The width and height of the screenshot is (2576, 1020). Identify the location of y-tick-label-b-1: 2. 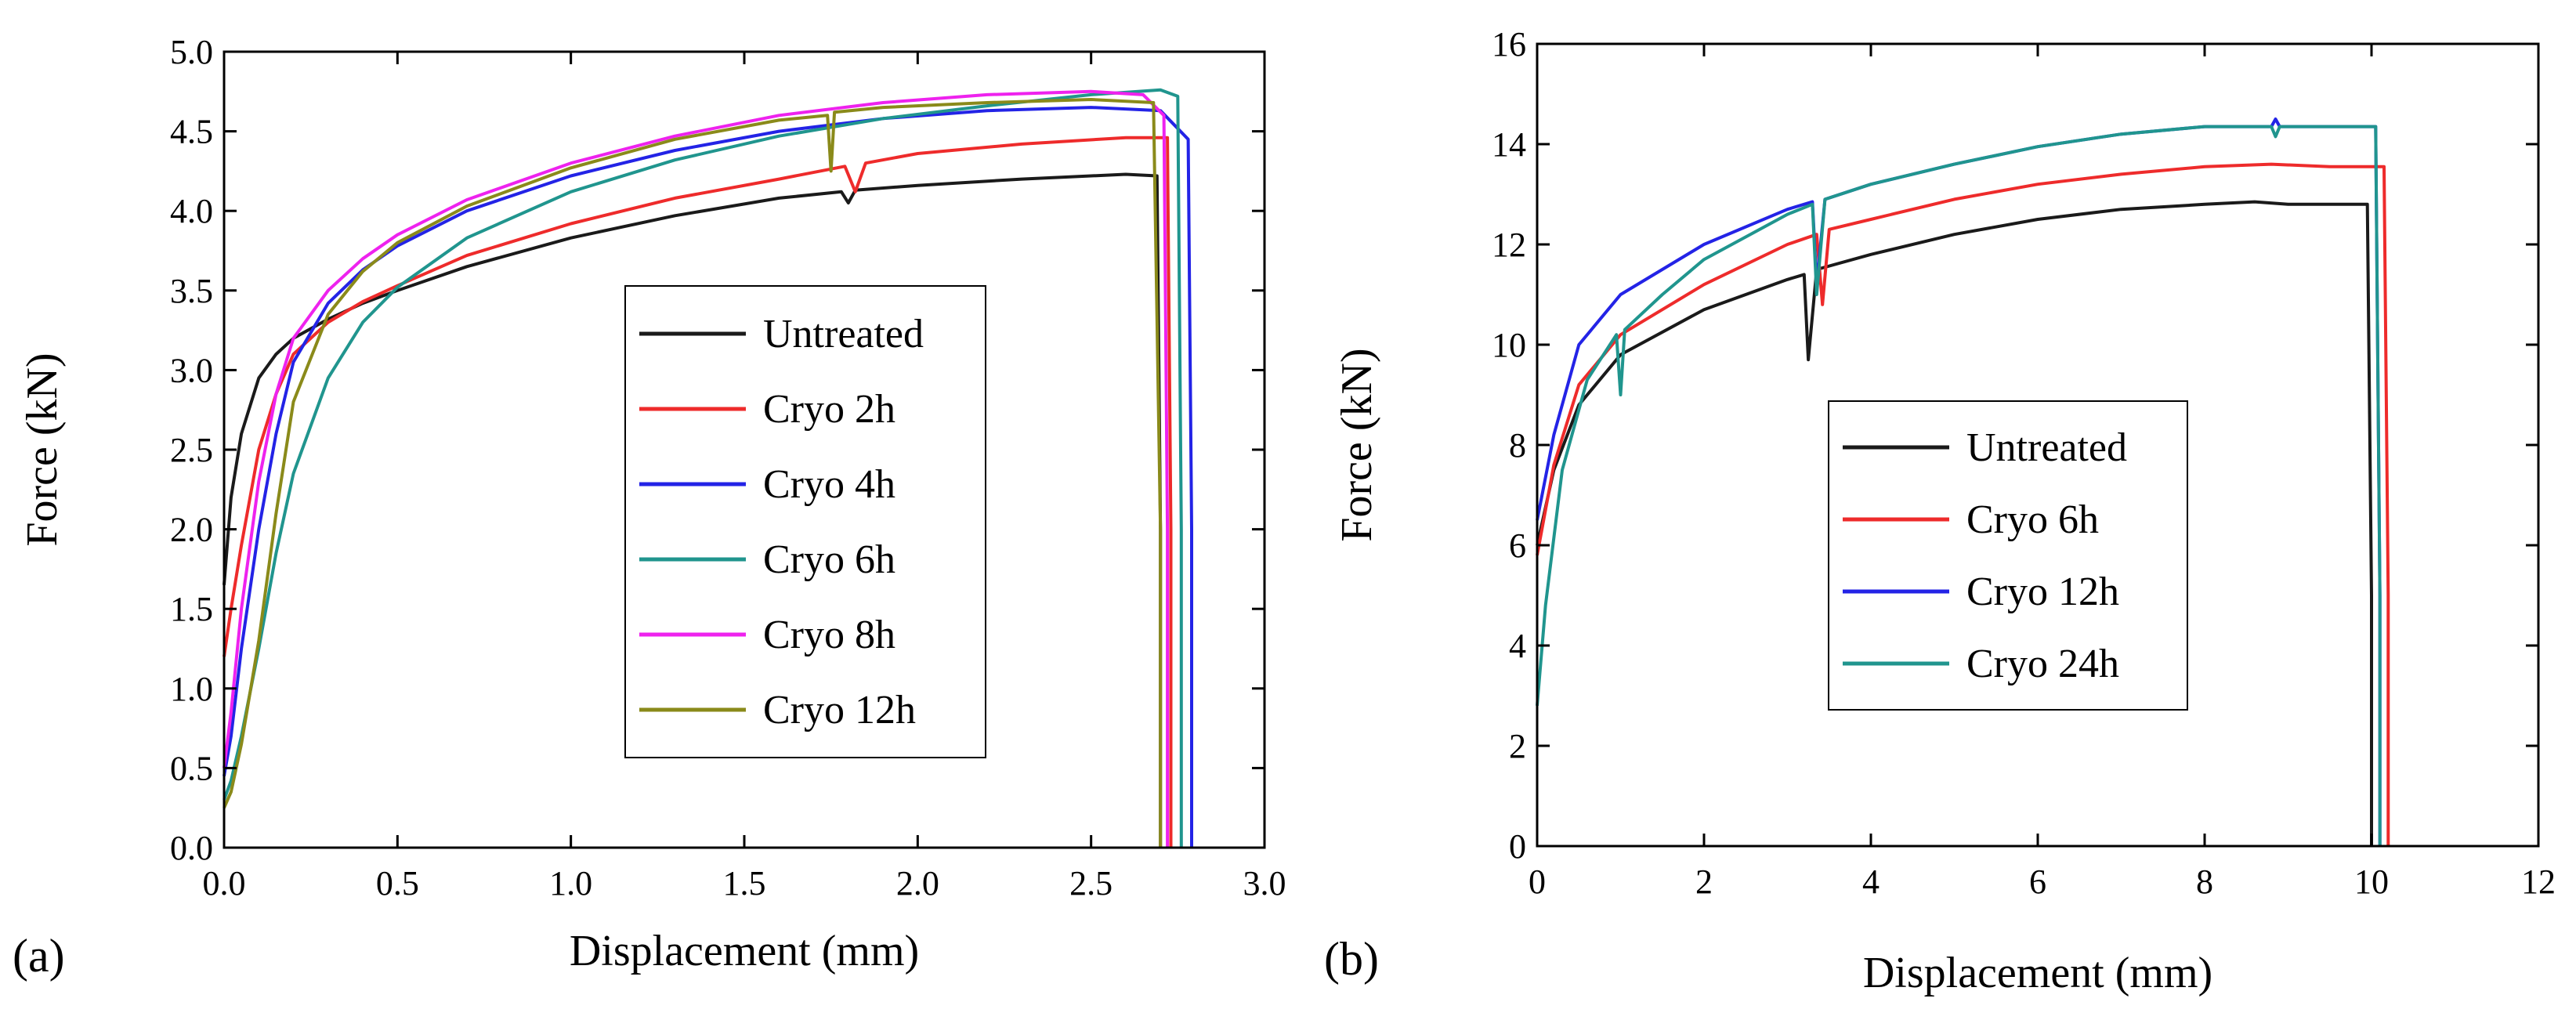
(1518, 746).